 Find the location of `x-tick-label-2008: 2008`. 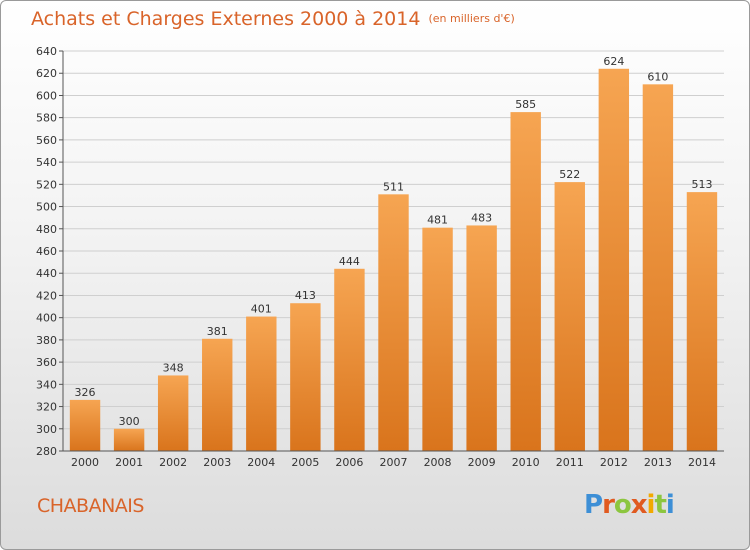

x-tick-label-2008: 2008 is located at coordinates (438, 462).